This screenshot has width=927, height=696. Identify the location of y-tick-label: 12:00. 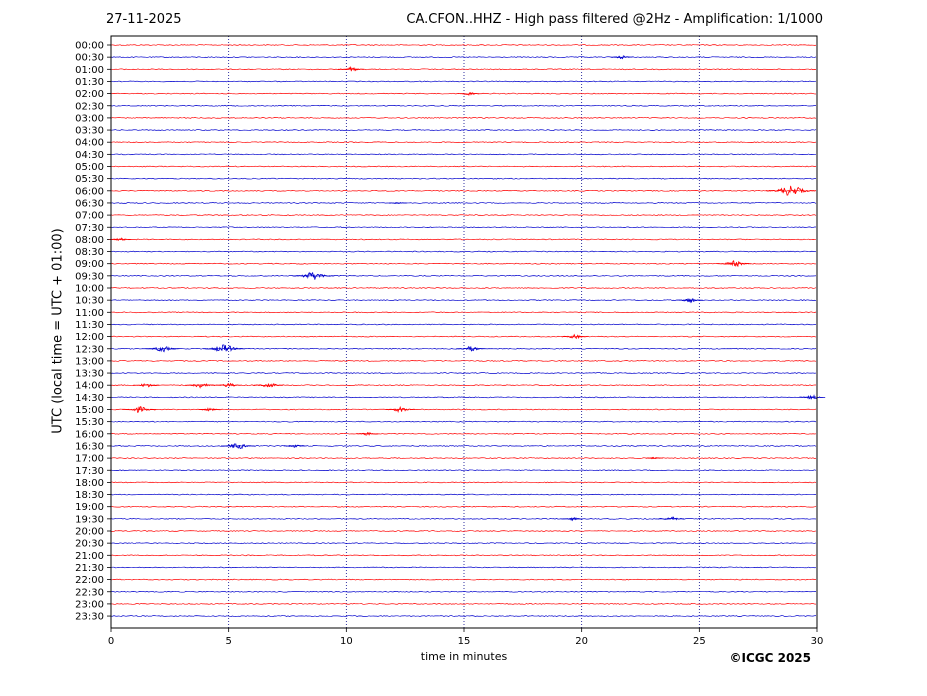
(89, 337).